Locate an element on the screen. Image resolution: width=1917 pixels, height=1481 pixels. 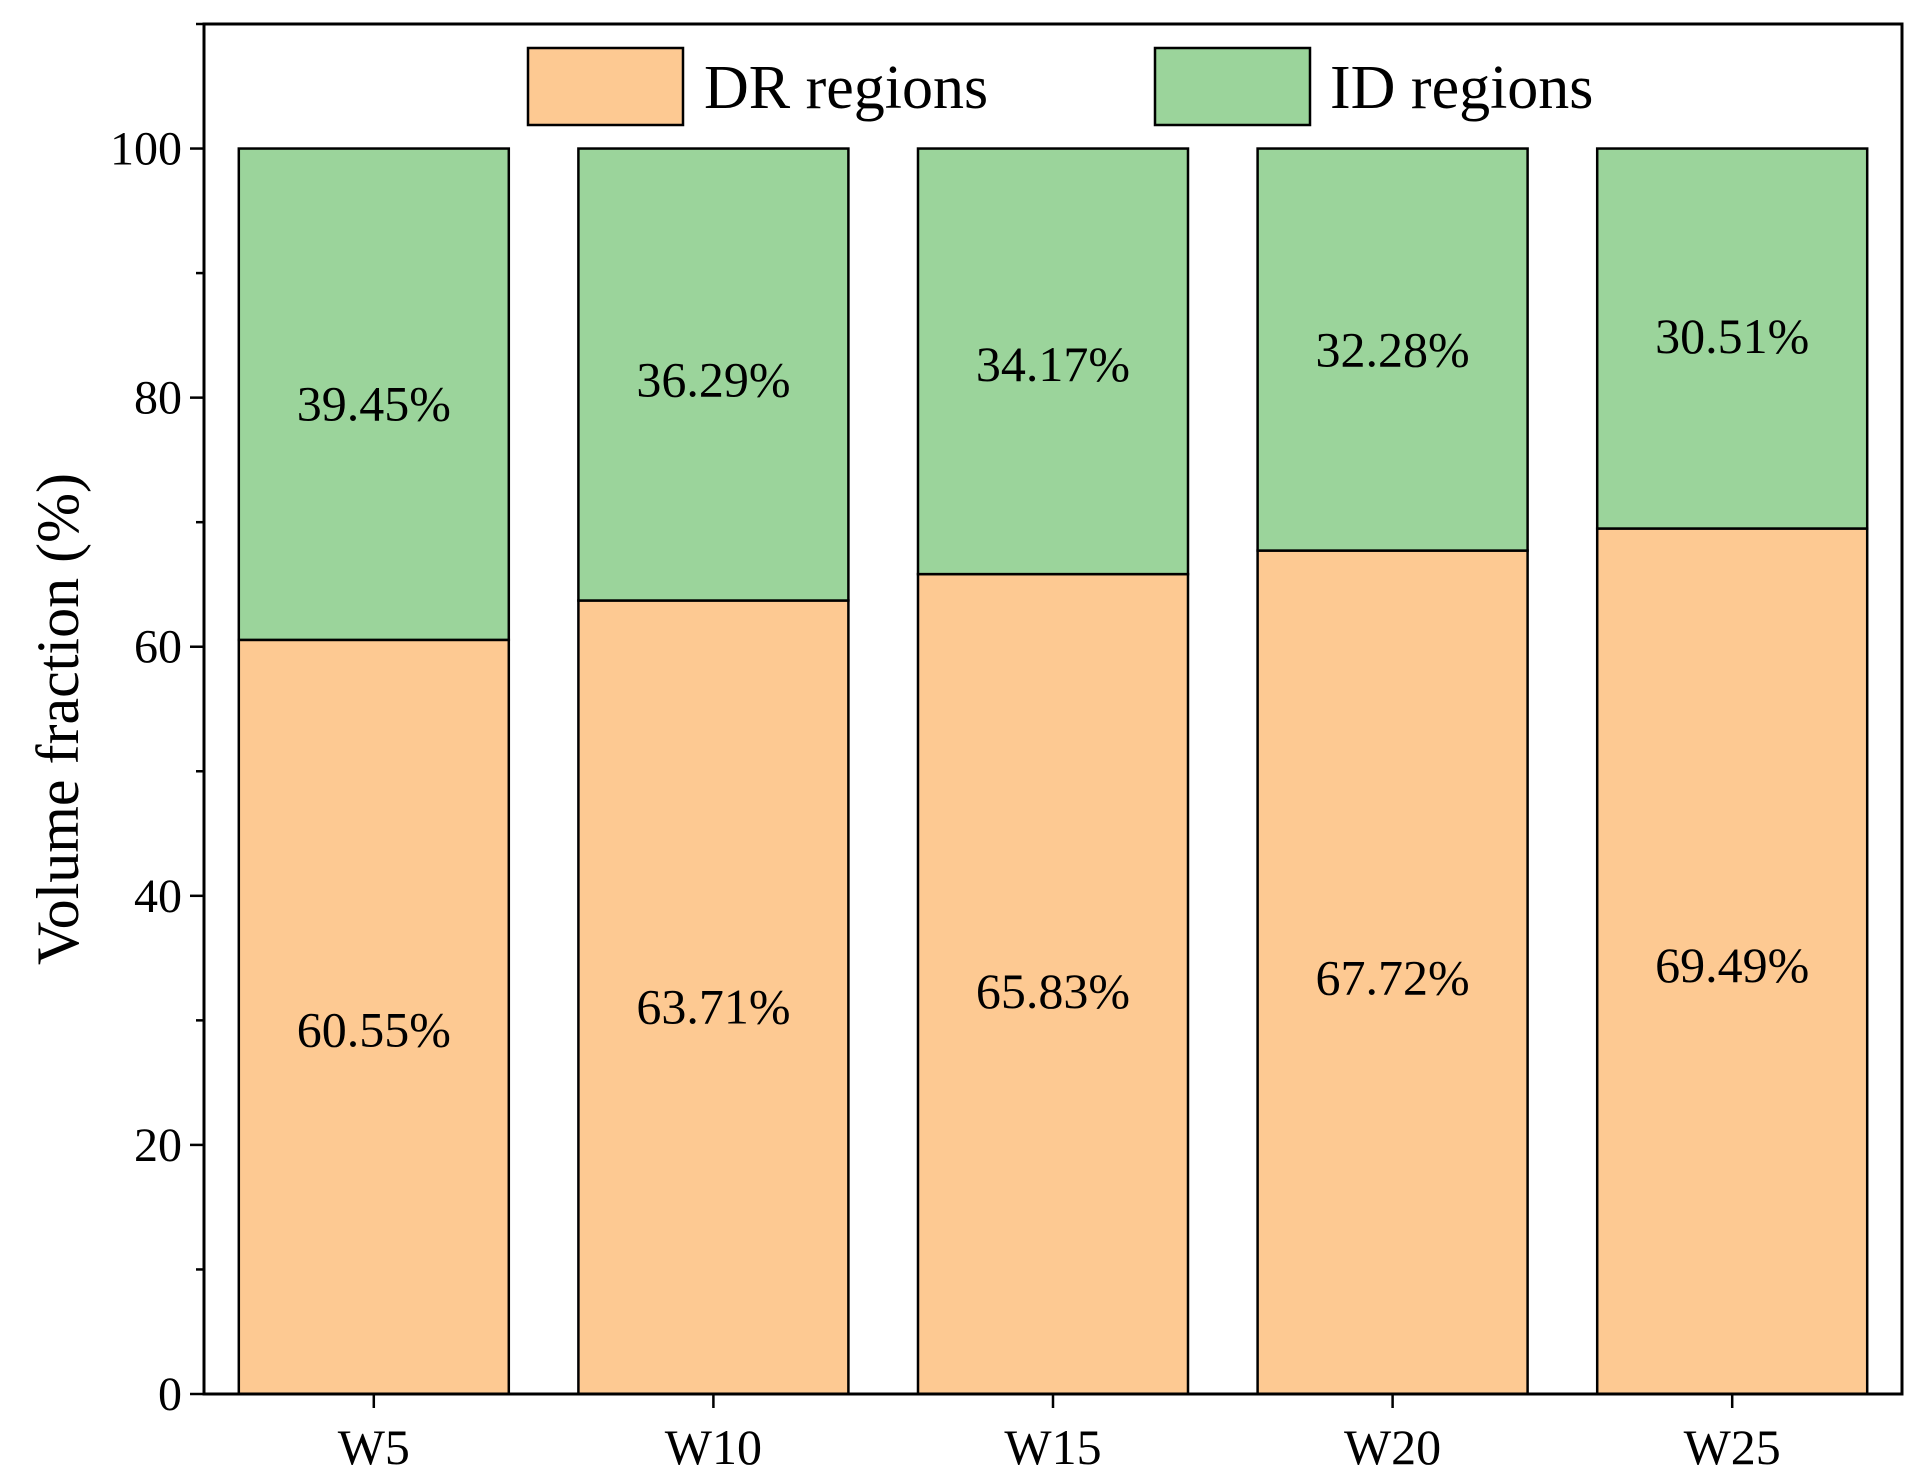
y-tick-label: 60 is located at coordinates (158, 647).